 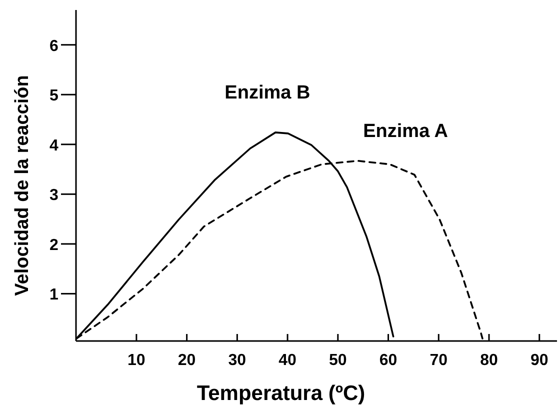 I want to click on x-tick-label: 10, so click(x=137, y=360).